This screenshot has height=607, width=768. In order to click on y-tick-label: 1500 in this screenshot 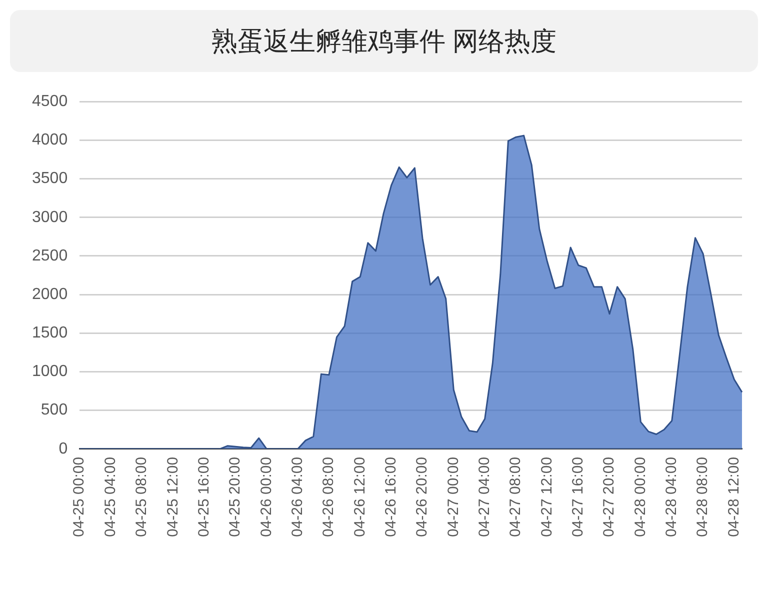, I will do `click(50, 333)`.